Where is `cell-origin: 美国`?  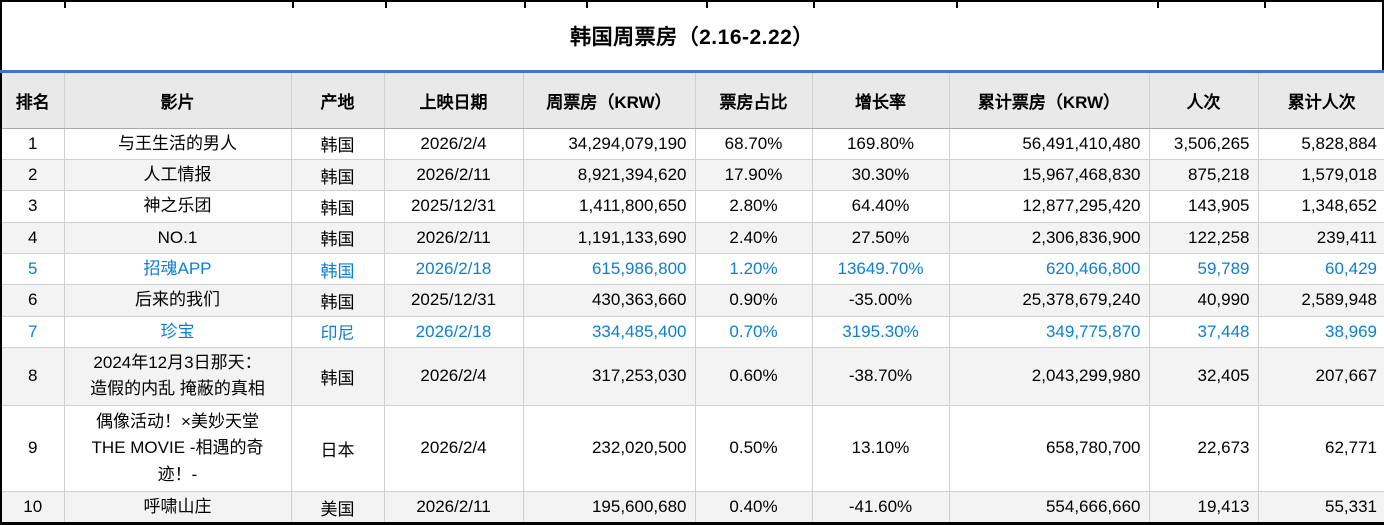 cell-origin: 美国 is located at coordinates (338, 507).